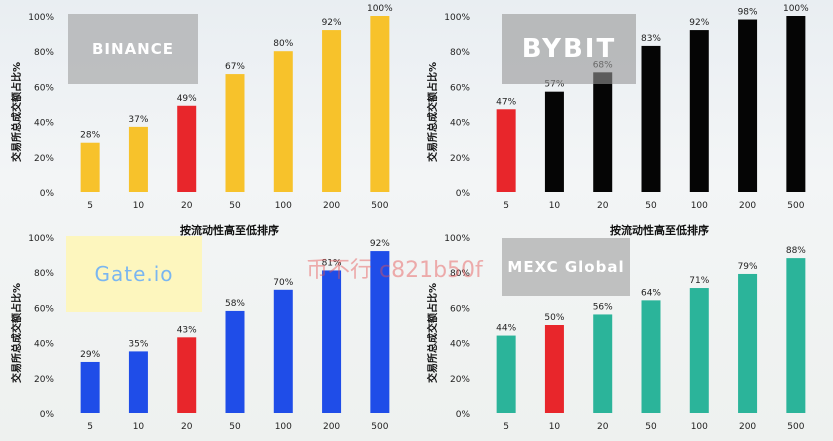  Describe the element at coordinates (506, 329) in the screenshot. I see `data-label: 44%` at that location.